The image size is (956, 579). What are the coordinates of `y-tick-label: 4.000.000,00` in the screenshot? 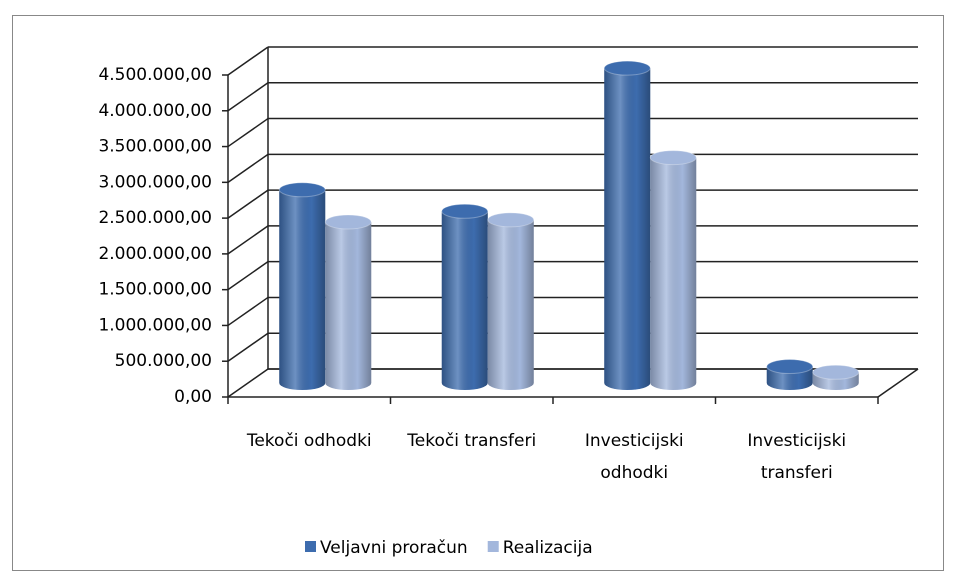 It's located at (155, 111).